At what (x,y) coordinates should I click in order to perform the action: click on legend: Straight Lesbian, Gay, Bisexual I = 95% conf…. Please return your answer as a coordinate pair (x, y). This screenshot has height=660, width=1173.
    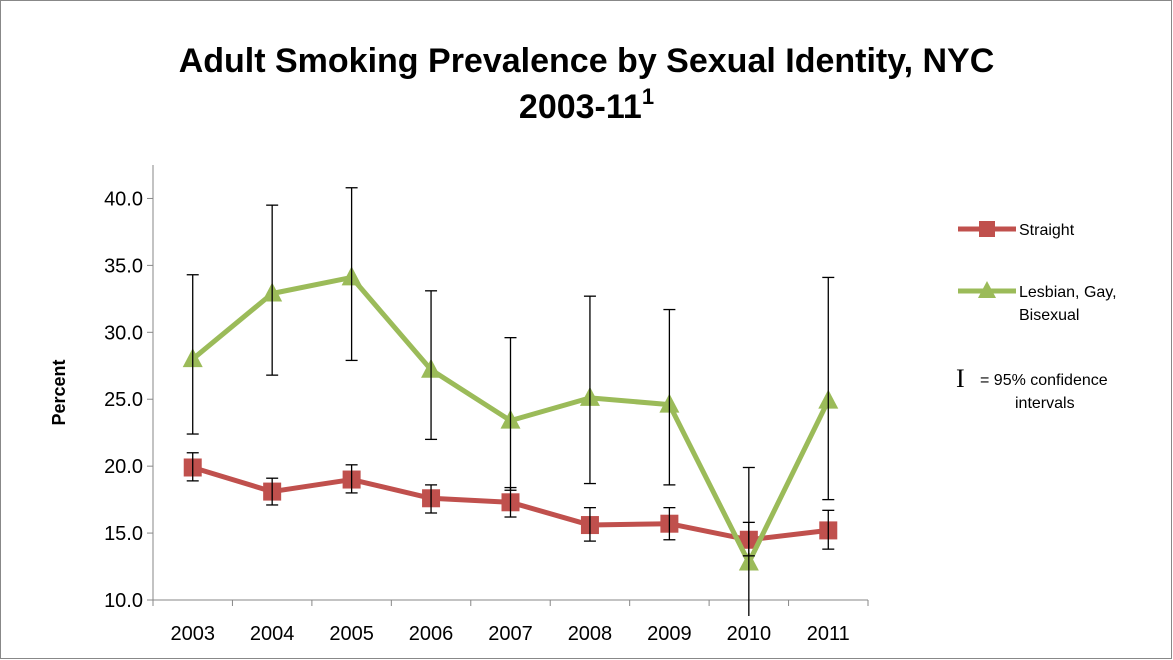
    Looking at the image, I should click on (1036, 316).